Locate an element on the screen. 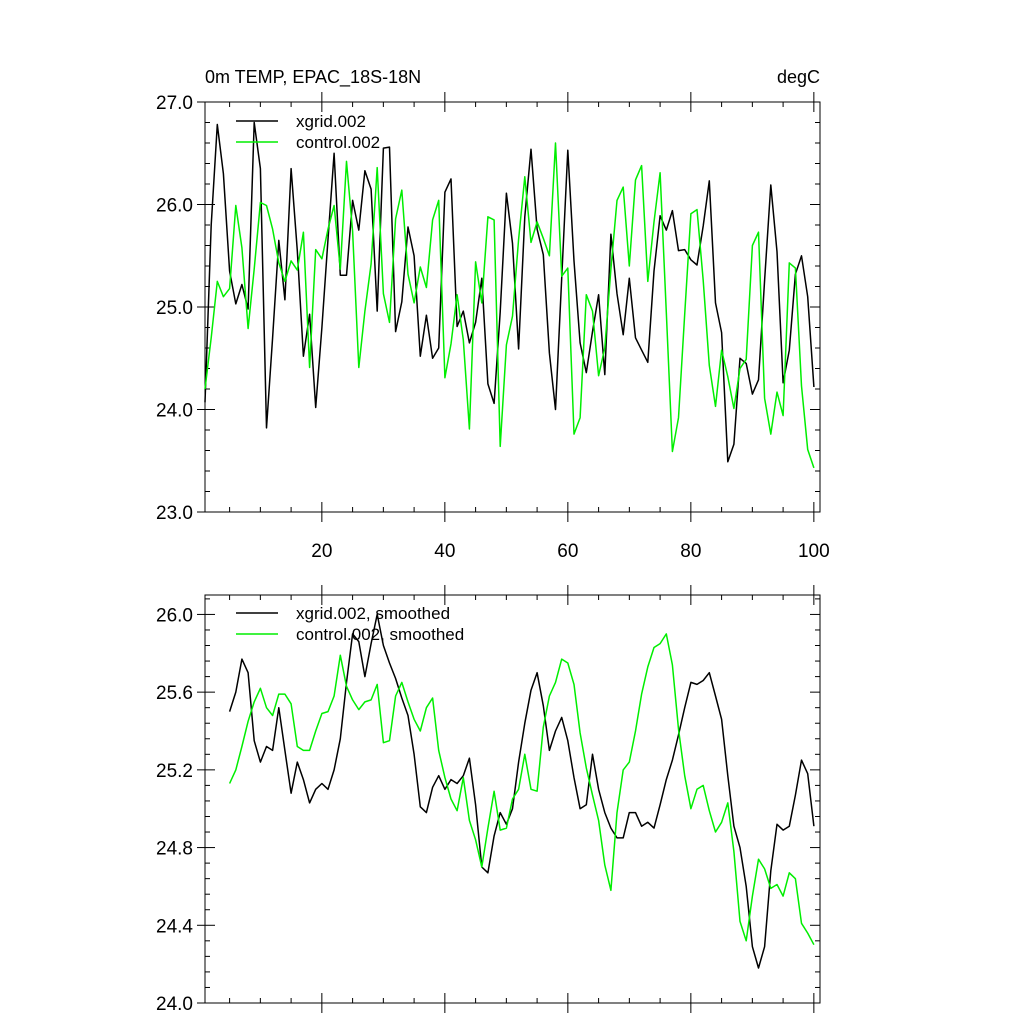  legend-label: xgrid.002, smoothed is located at coordinates (373, 613).